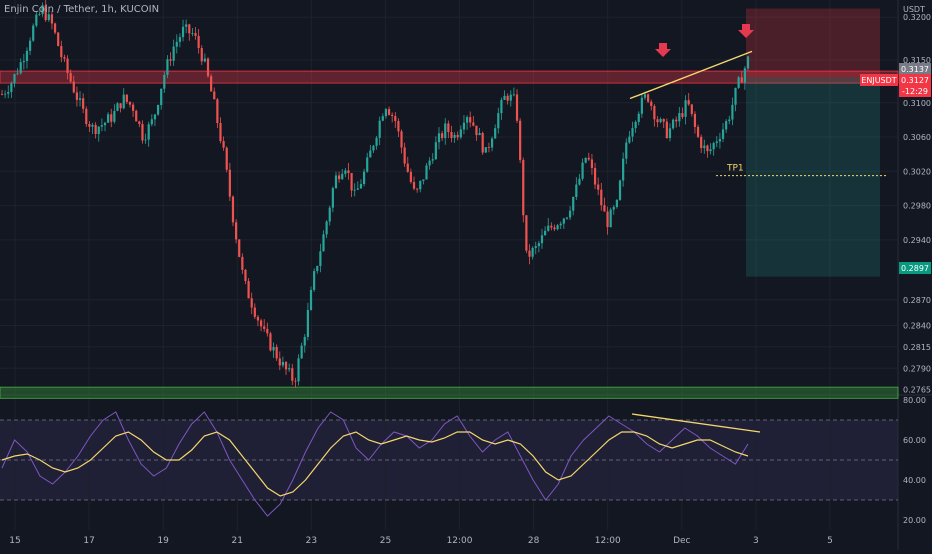  I want to click on rsi-tick-label: 20.00, so click(914, 520).